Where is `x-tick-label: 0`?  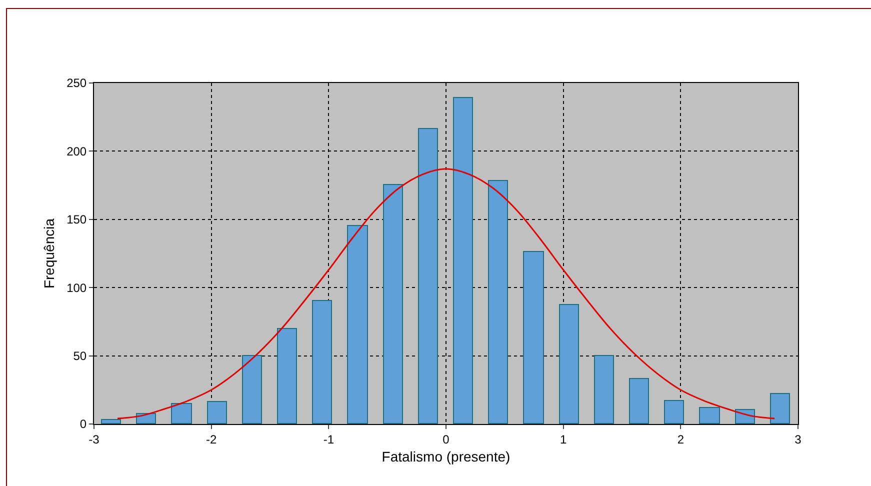
x-tick-label: 0 is located at coordinates (446, 439).